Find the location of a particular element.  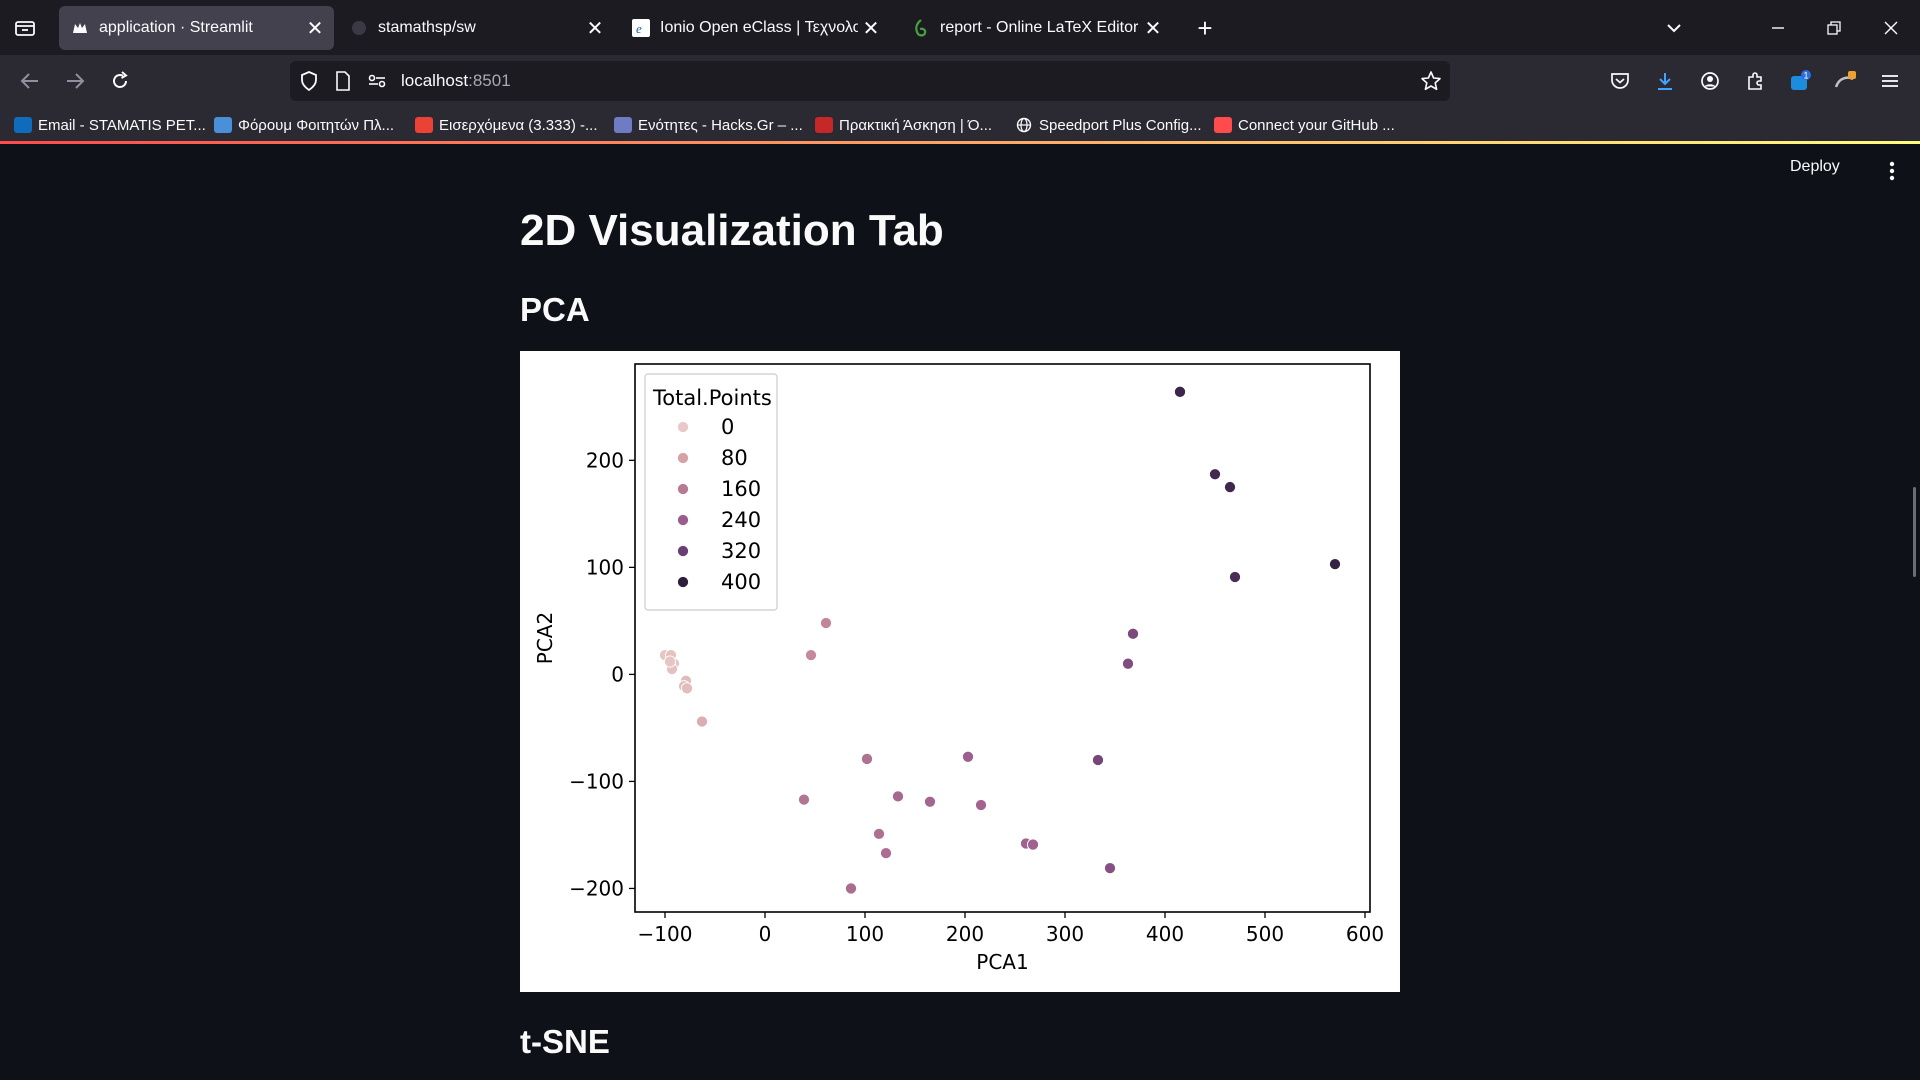

legend-label: 0 is located at coordinates (727, 427).